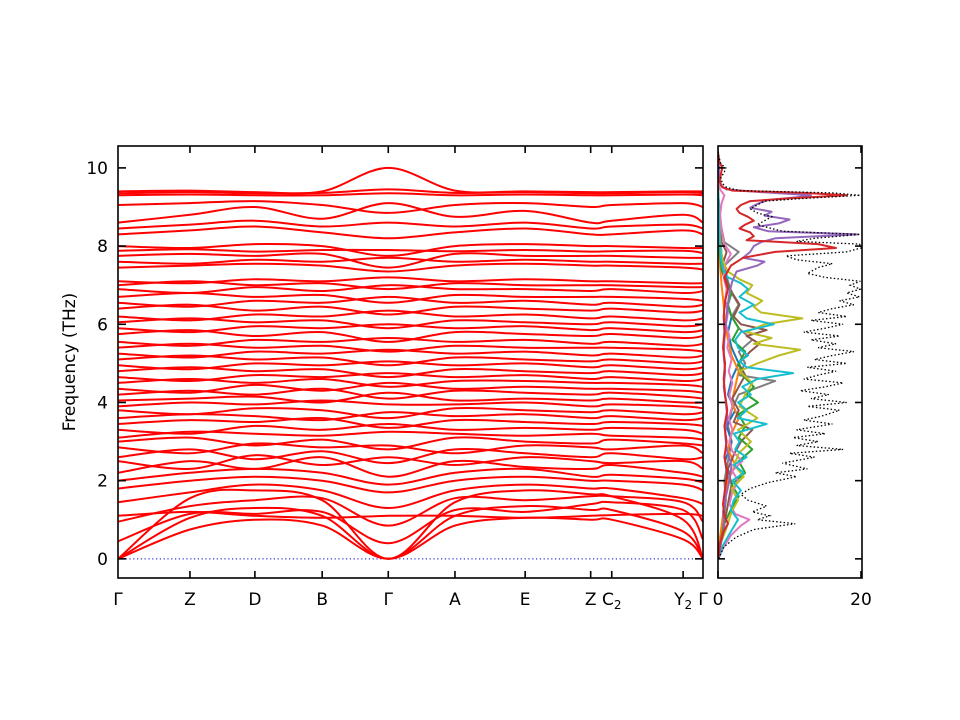  I want to click on y-tick-label: 6, so click(102, 325).